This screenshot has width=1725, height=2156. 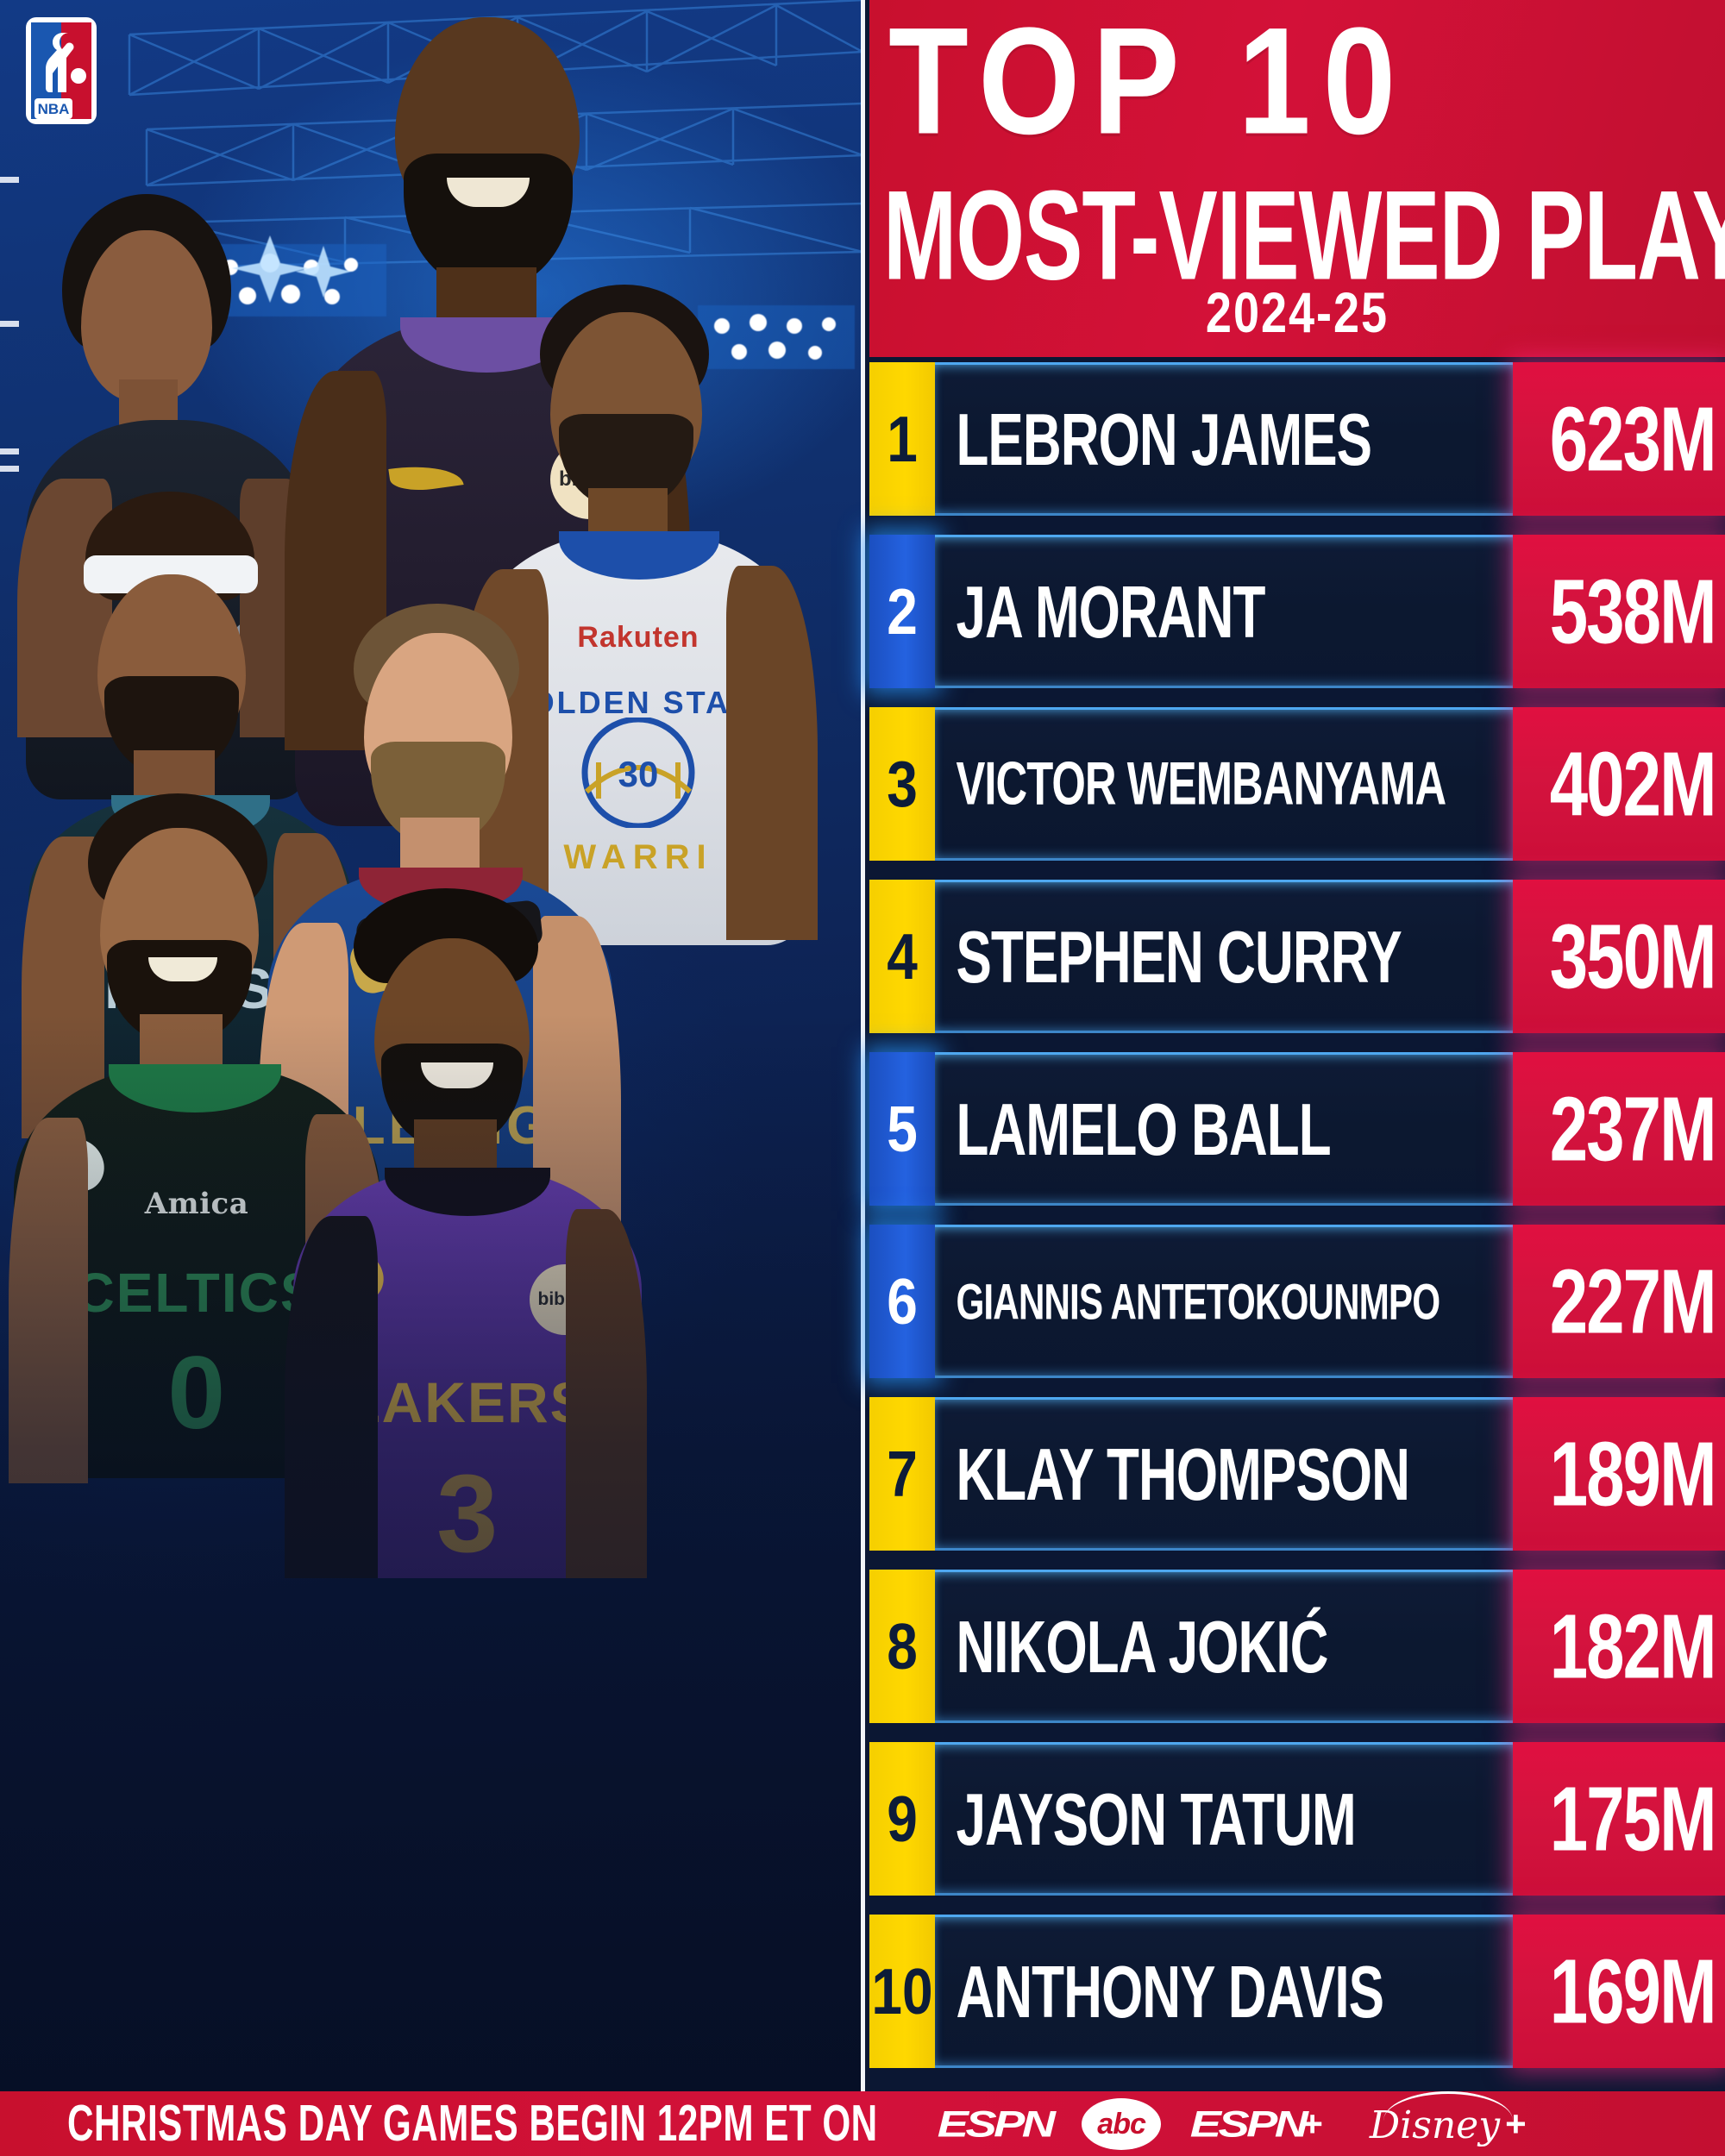 What do you see at coordinates (1122, 2123) in the screenshot?
I see `abc-logo: abc` at bounding box center [1122, 2123].